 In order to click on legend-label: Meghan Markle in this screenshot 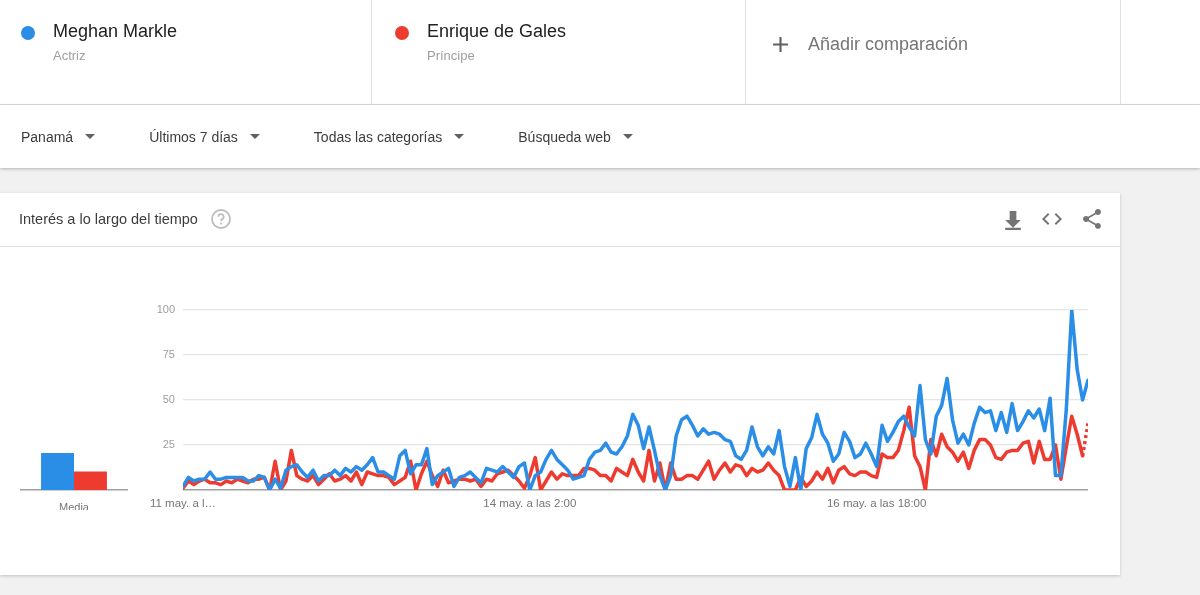, I will do `click(115, 31)`.